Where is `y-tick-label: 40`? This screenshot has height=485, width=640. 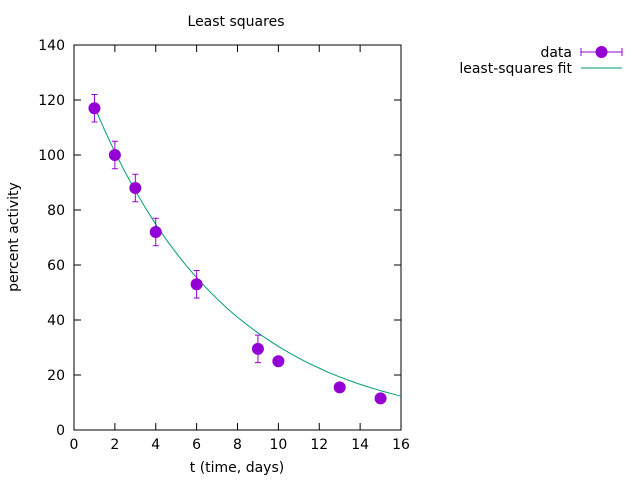
y-tick-label: 40 is located at coordinates (56, 321).